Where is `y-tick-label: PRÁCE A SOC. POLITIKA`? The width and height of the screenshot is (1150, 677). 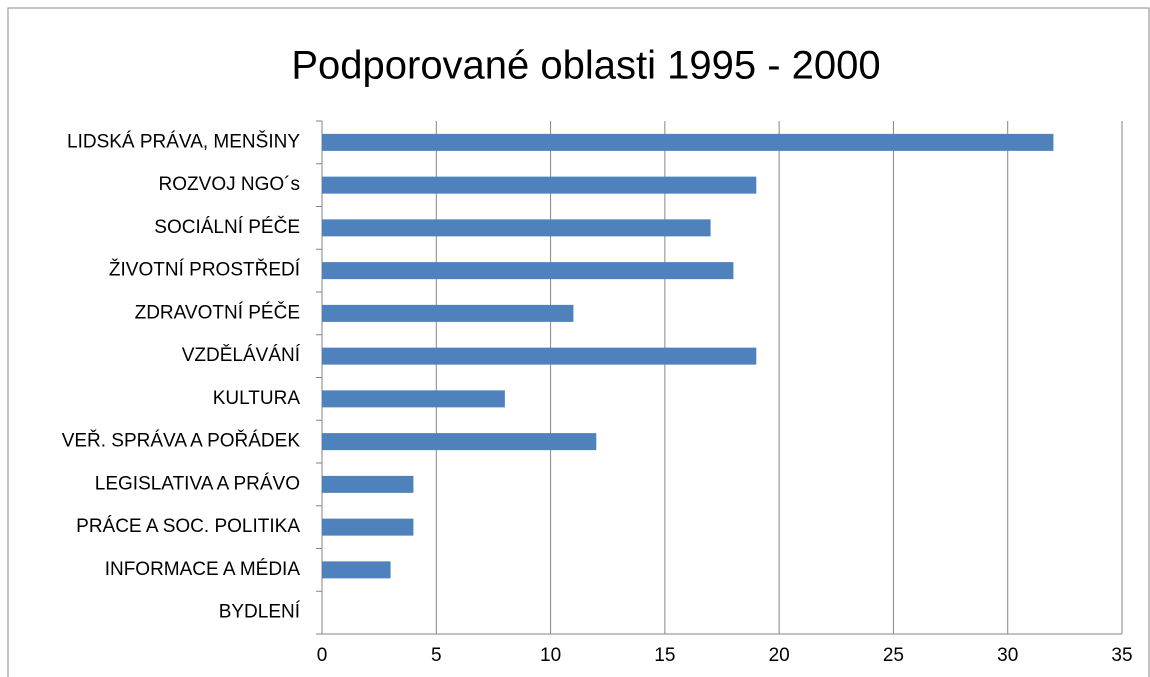 y-tick-label: PRÁCE A SOC. POLITIKA is located at coordinates (188, 526).